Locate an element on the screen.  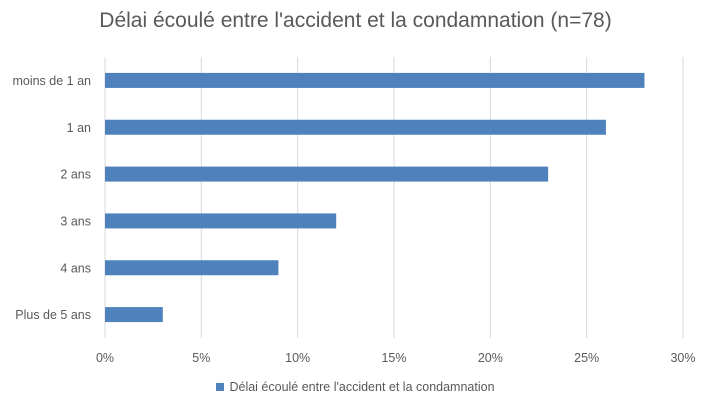
x-tick-label: 0% is located at coordinates (105, 358).